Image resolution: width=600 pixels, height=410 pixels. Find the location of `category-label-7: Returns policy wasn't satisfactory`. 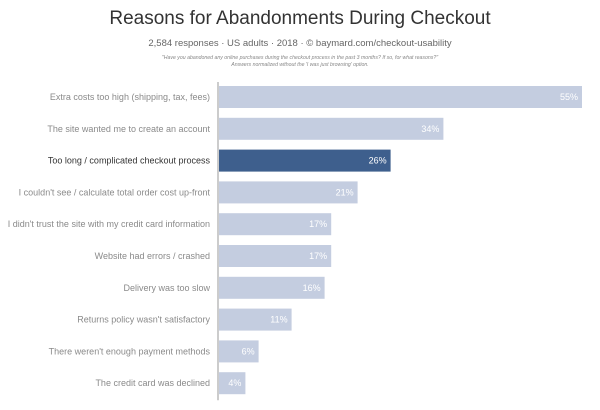

category-label-7: Returns policy wasn't satisfactory is located at coordinates (143, 320).